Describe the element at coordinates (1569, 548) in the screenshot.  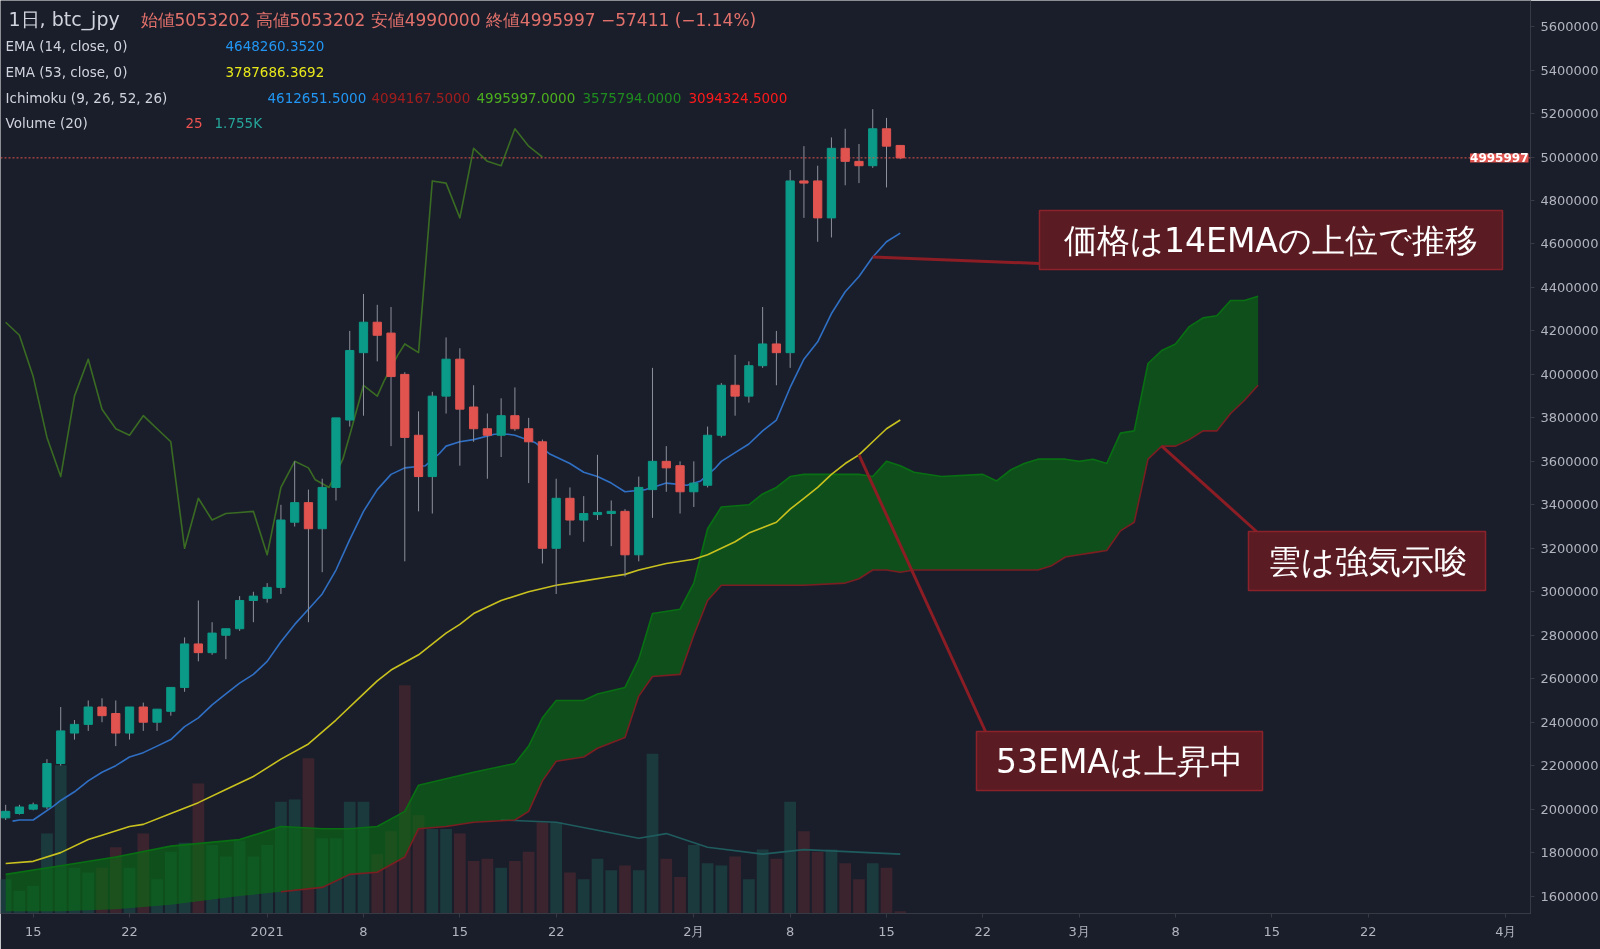
I see `y-tick-label: 3200000` at that location.